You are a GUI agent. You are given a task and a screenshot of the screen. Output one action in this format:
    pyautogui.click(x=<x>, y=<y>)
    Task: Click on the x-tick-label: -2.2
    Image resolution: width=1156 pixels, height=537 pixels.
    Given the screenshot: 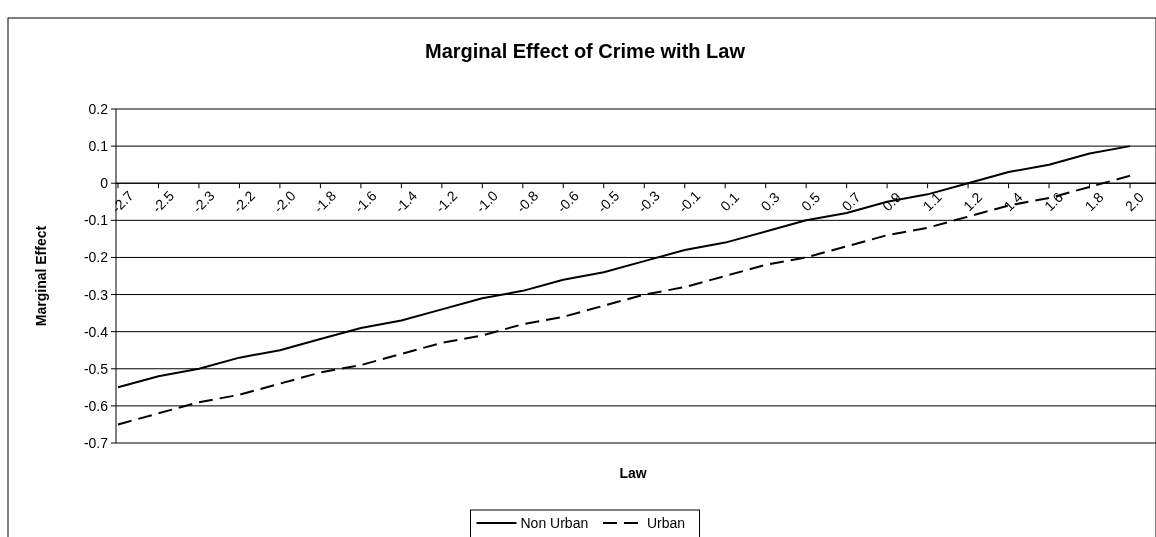 What is the action you would take?
    pyautogui.click(x=244, y=201)
    